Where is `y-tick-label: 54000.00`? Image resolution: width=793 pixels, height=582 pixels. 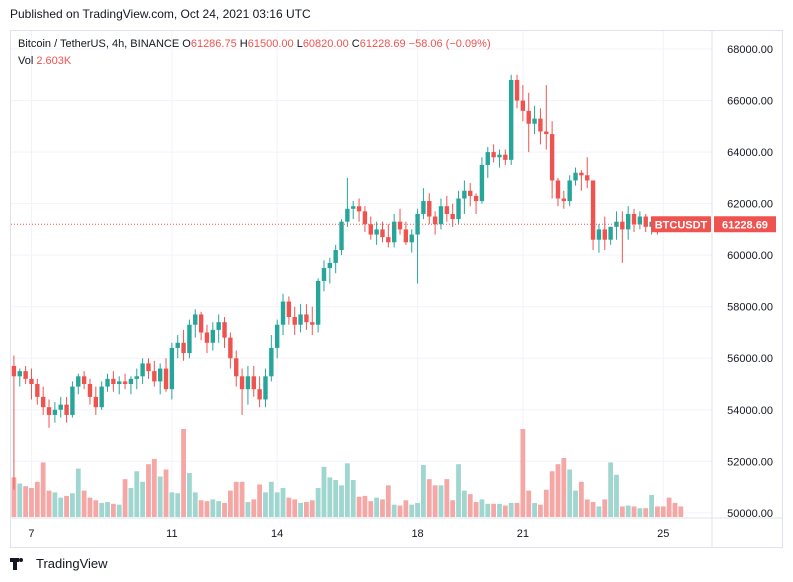 y-tick-label: 54000.00 is located at coordinates (750, 411).